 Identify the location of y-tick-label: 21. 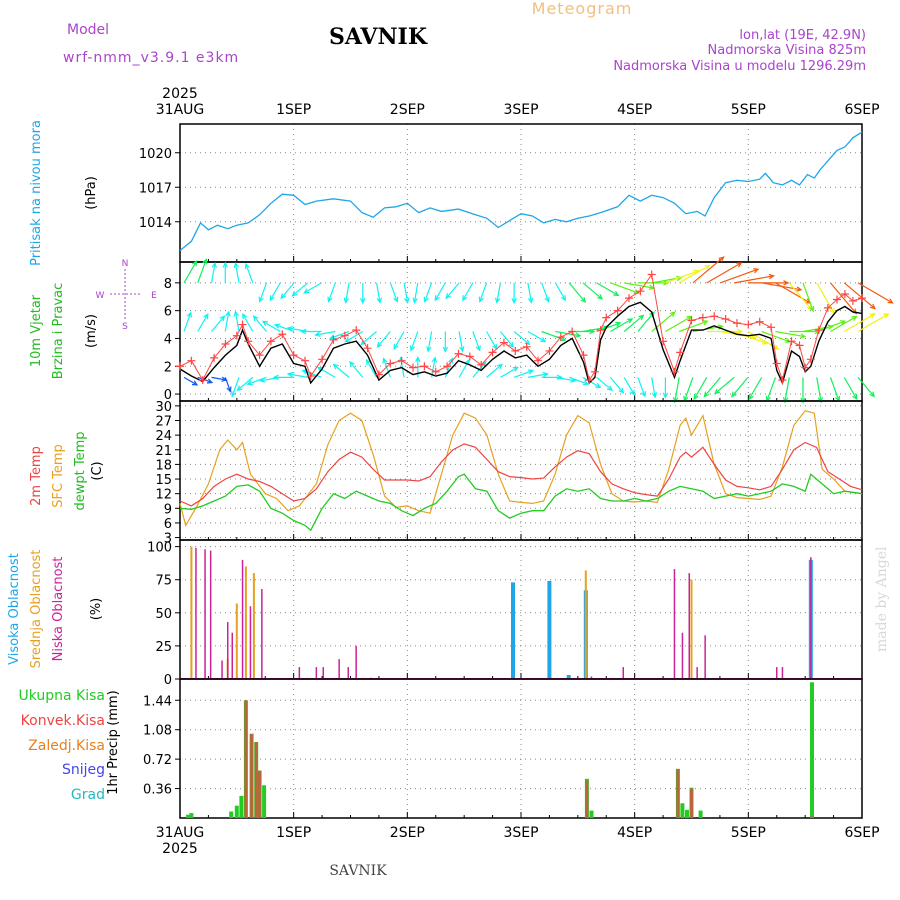
(163, 451).